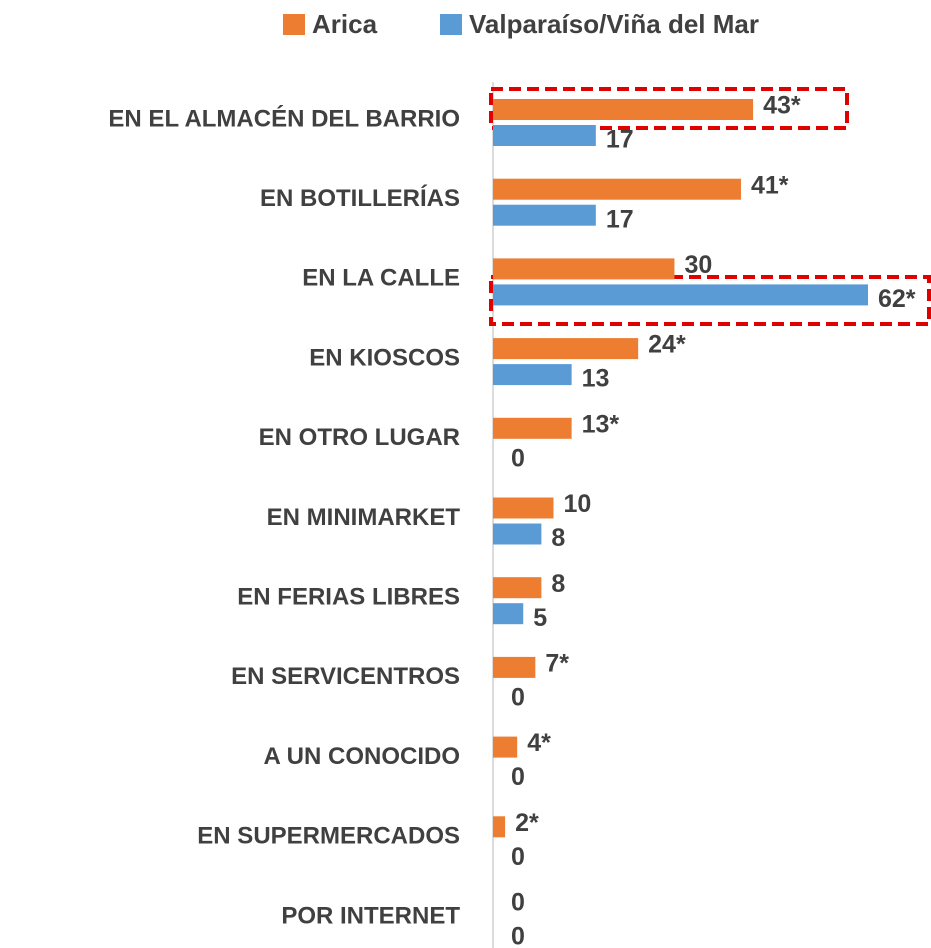 The height and width of the screenshot is (948, 931). I want to click on category-label: A UN CONOCIDO, so click(362, 756).